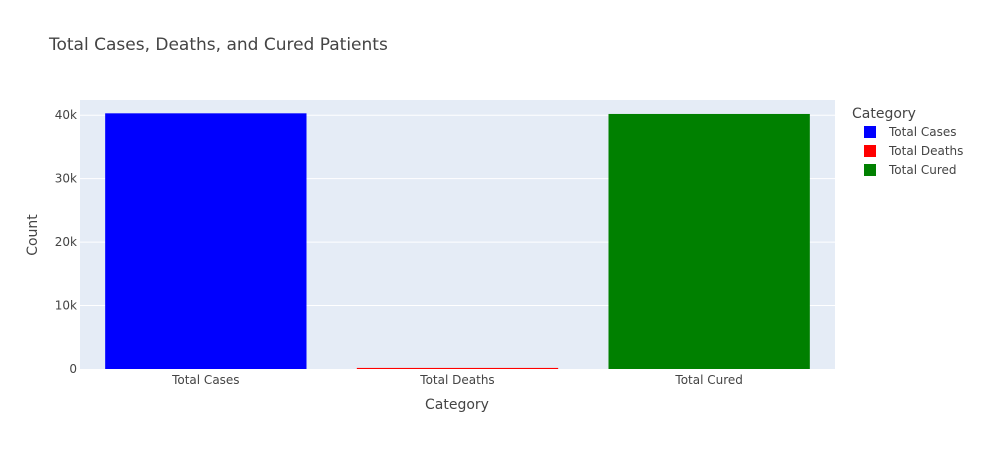  I want to click on x-axis-title: Category, so click(457, 405).